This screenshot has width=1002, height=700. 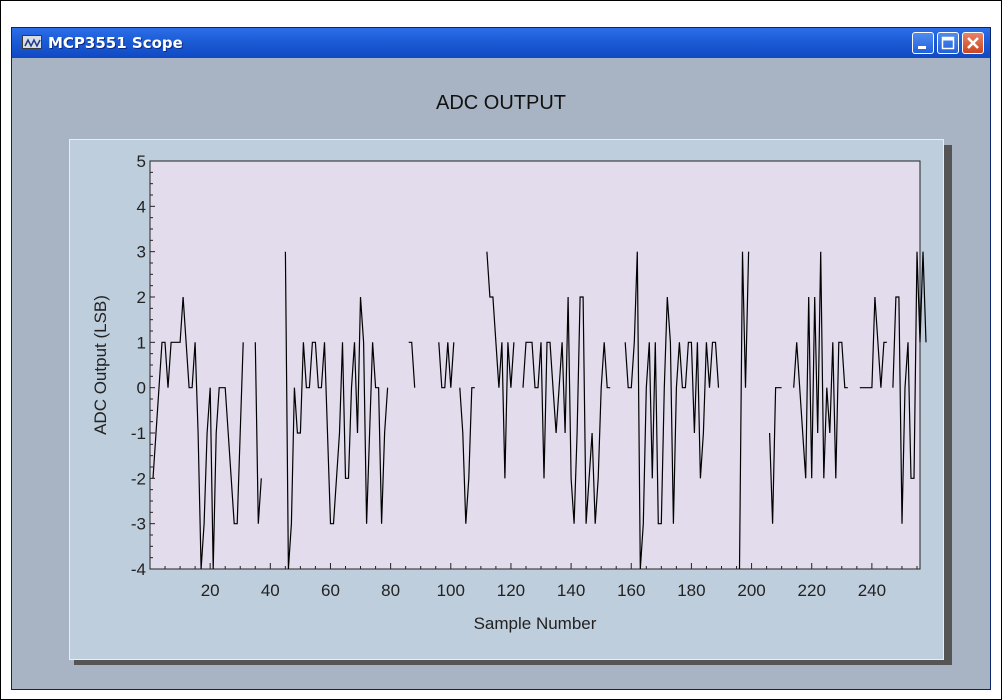 I want to click on x-tick-label: 80, so click(x=390, y=590).